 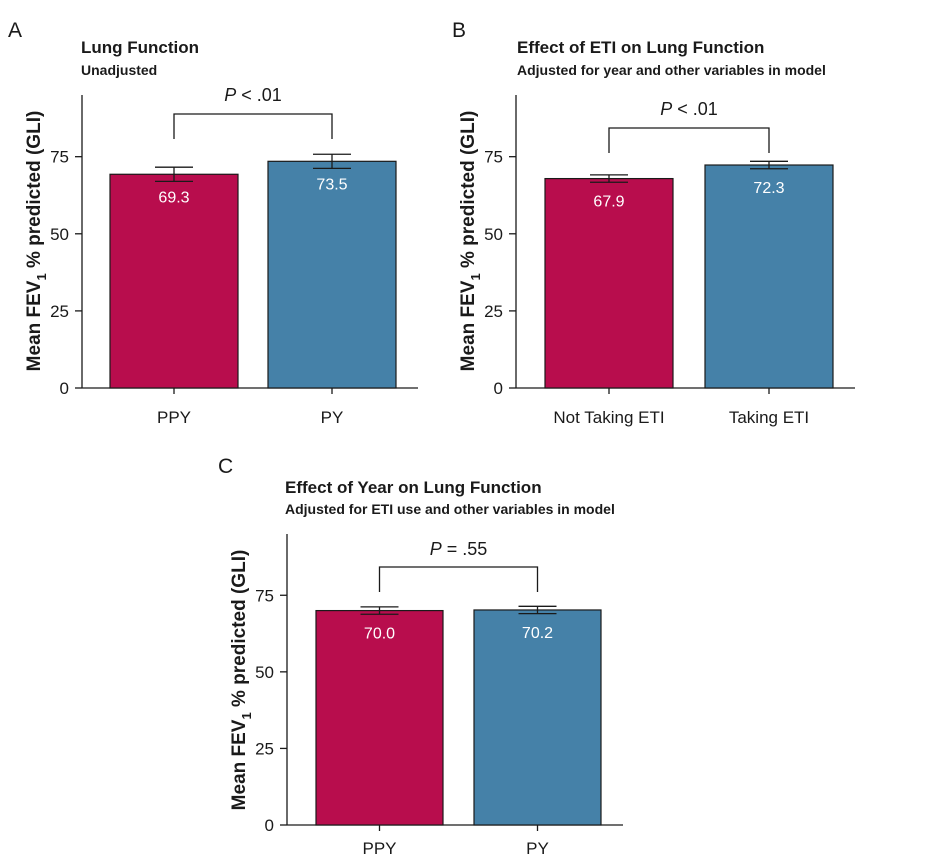 What do you see at coordinates (459, 549) in the screenshot?
I see `p-value-label: P = .55` at bounding box center [459, 549].